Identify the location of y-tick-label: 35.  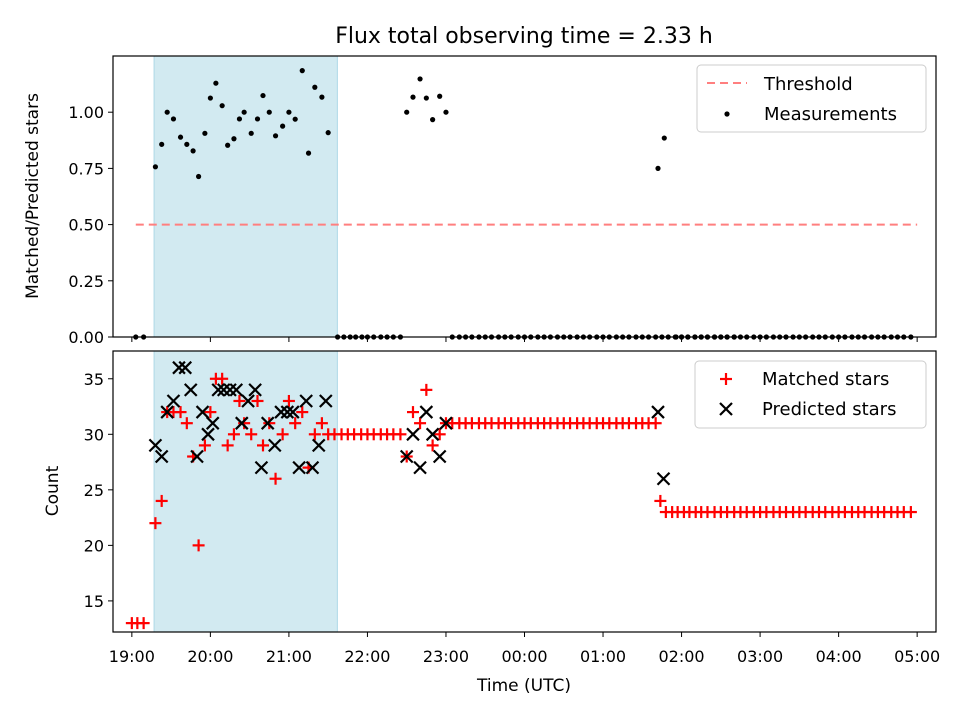
(94, 379).